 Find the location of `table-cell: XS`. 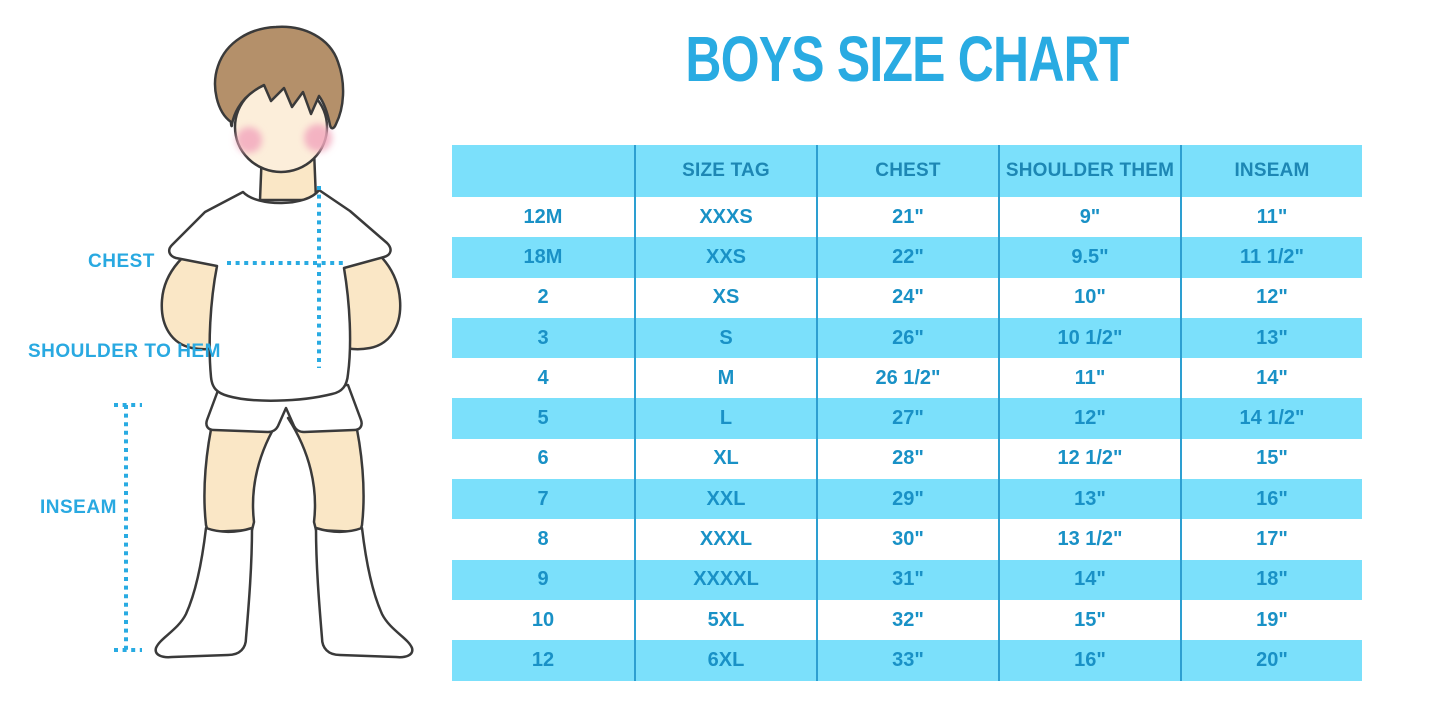

table-cell: XS is located at coordinates (725, 297).